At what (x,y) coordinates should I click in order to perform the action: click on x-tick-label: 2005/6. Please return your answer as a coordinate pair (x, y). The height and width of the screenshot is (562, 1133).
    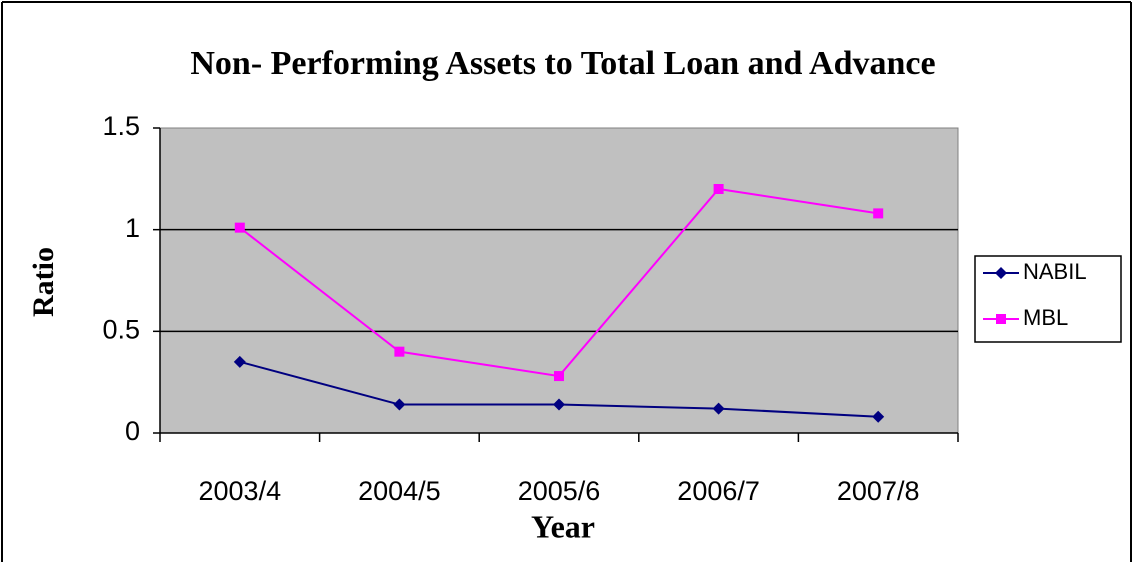
    Looking at the image, I should click on (559, 491).